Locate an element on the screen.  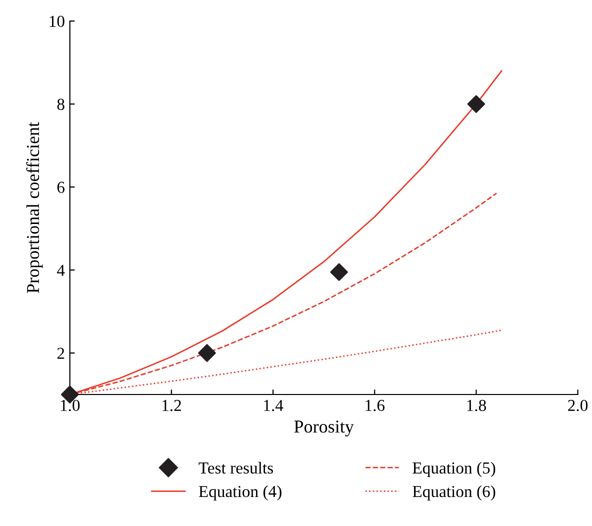
x-tick-label: 1.6 is located at coordinates (375, 406).